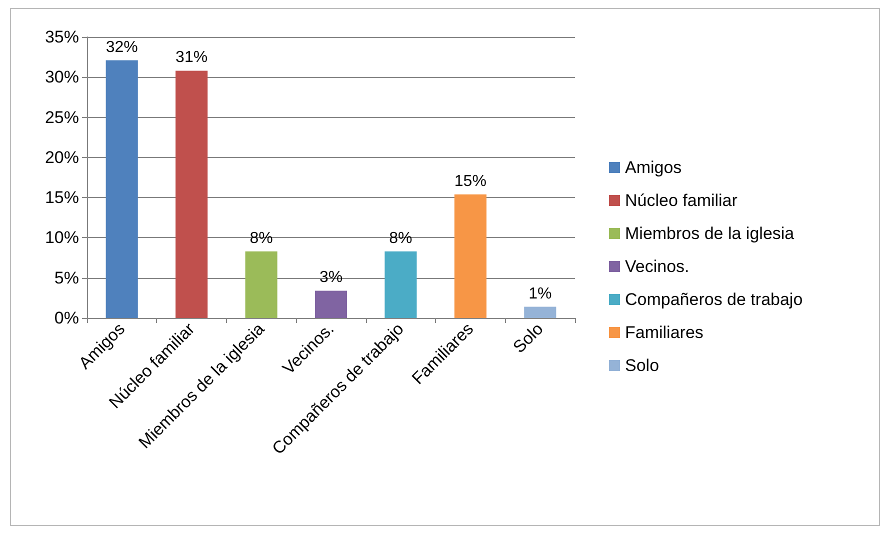 The height and width of the screenshot is (533, 883). What do you see at coordinates (61, 37) in the screenshot?
I see `y-tick-label: 35%` at bounding box center [61, 37].